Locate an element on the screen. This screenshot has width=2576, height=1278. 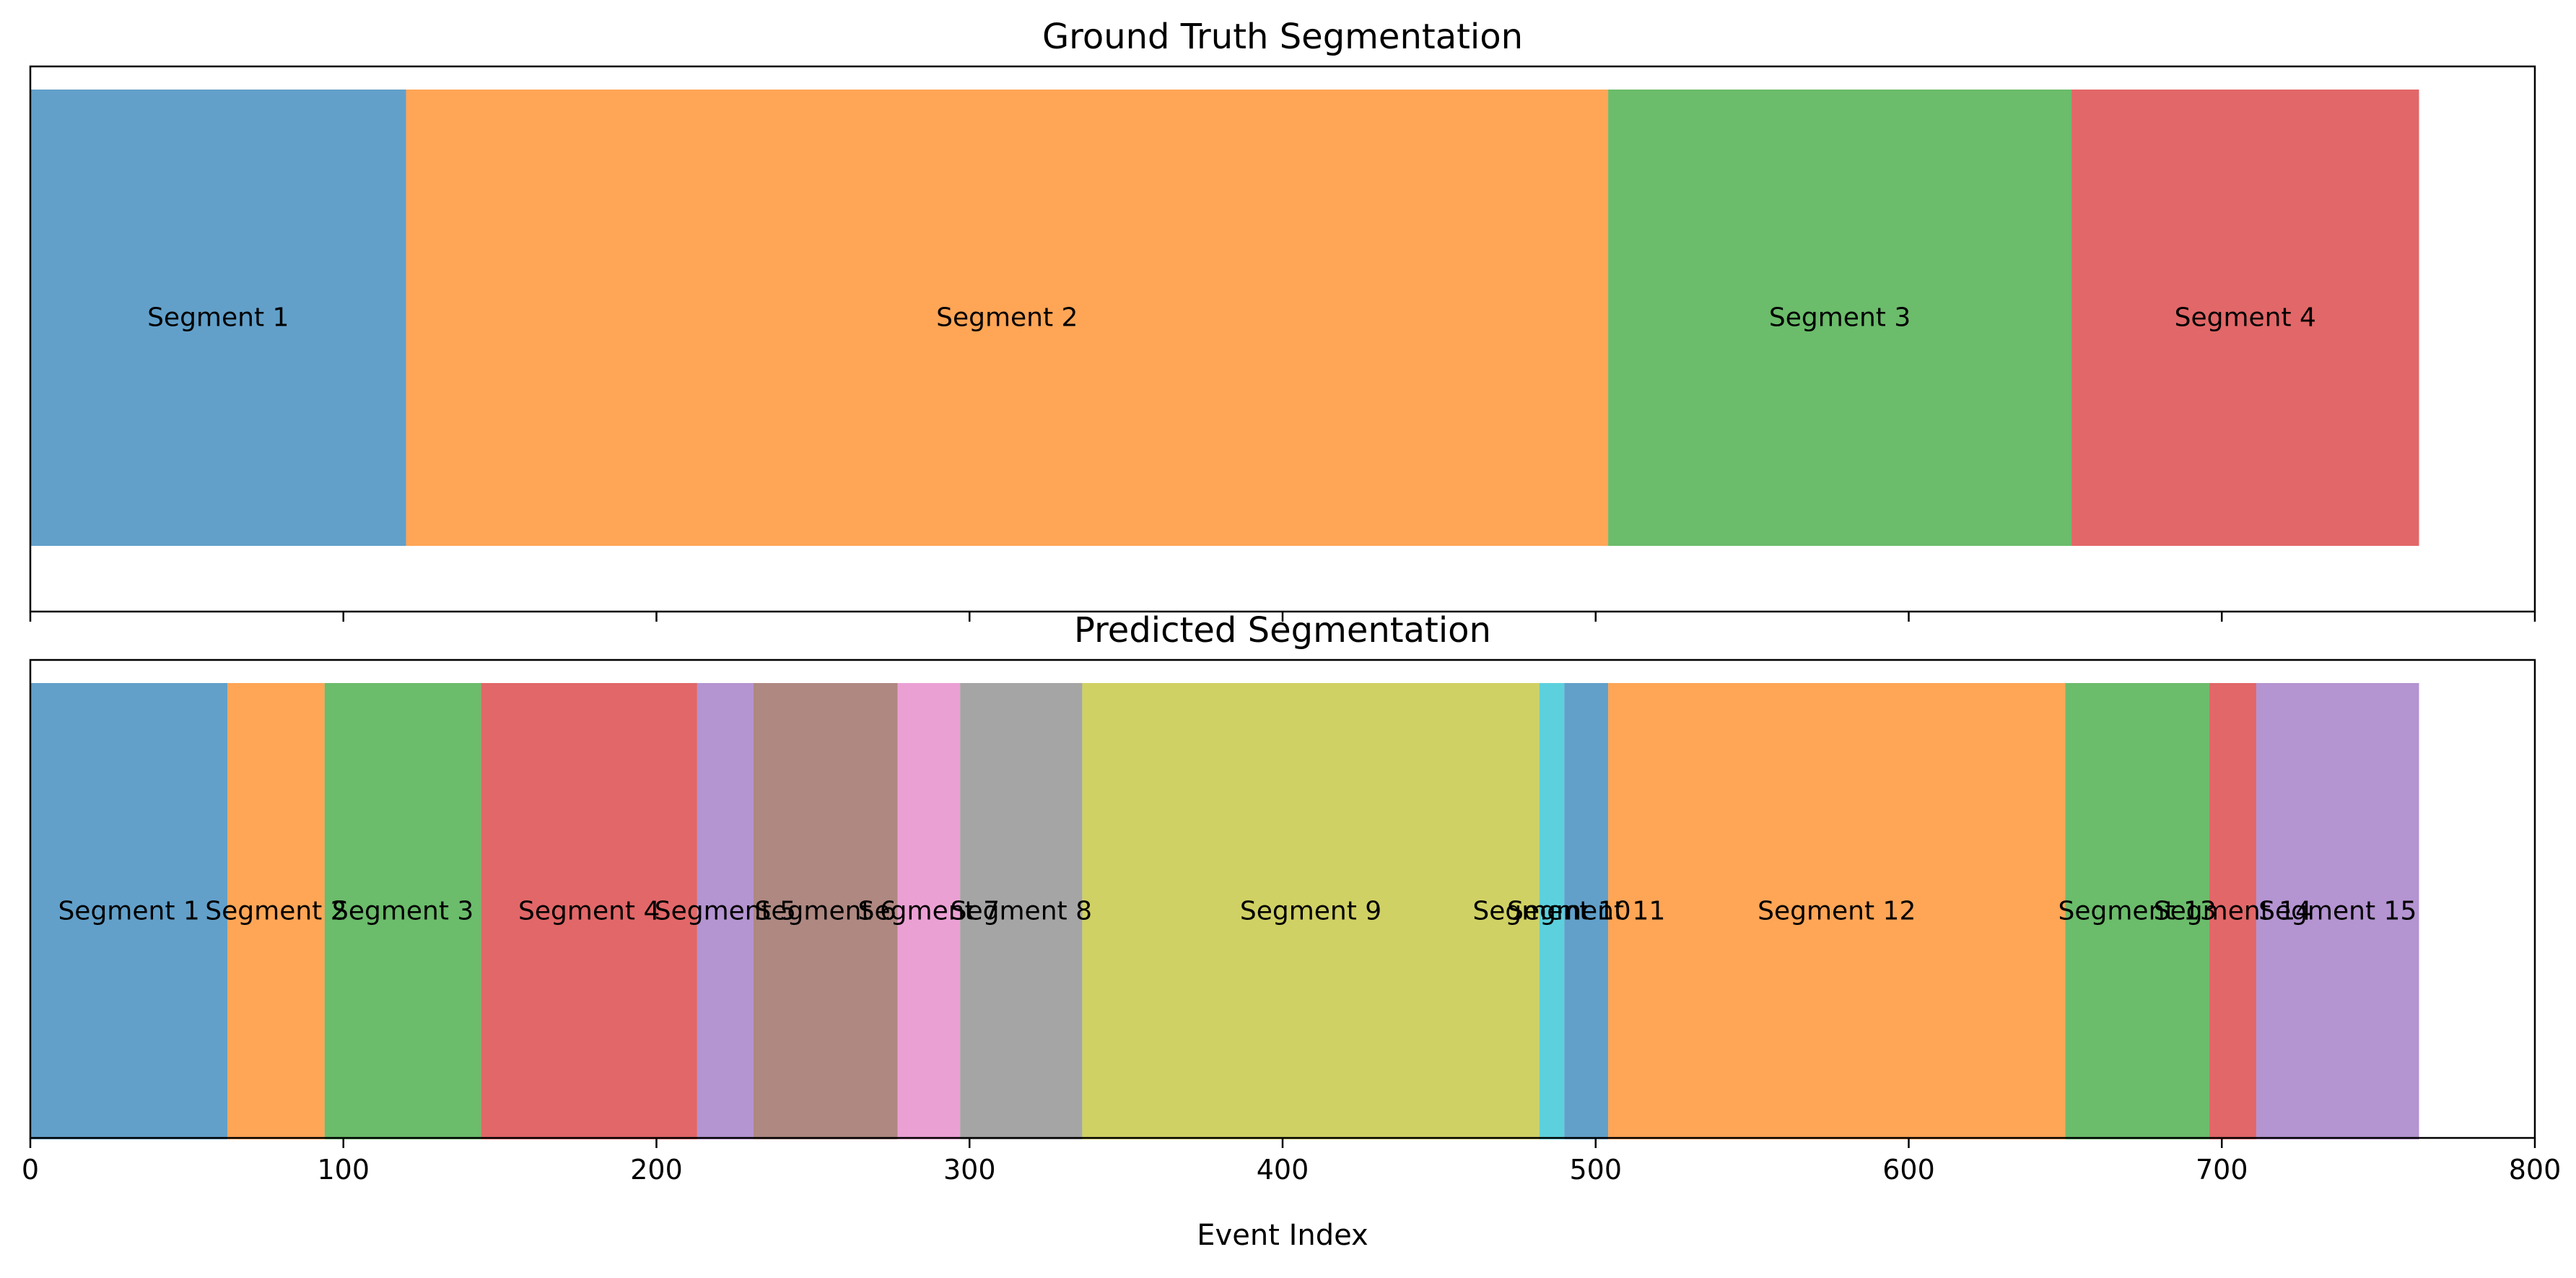
x-tick-label: 600 is located at coordinates (1908, 1170).